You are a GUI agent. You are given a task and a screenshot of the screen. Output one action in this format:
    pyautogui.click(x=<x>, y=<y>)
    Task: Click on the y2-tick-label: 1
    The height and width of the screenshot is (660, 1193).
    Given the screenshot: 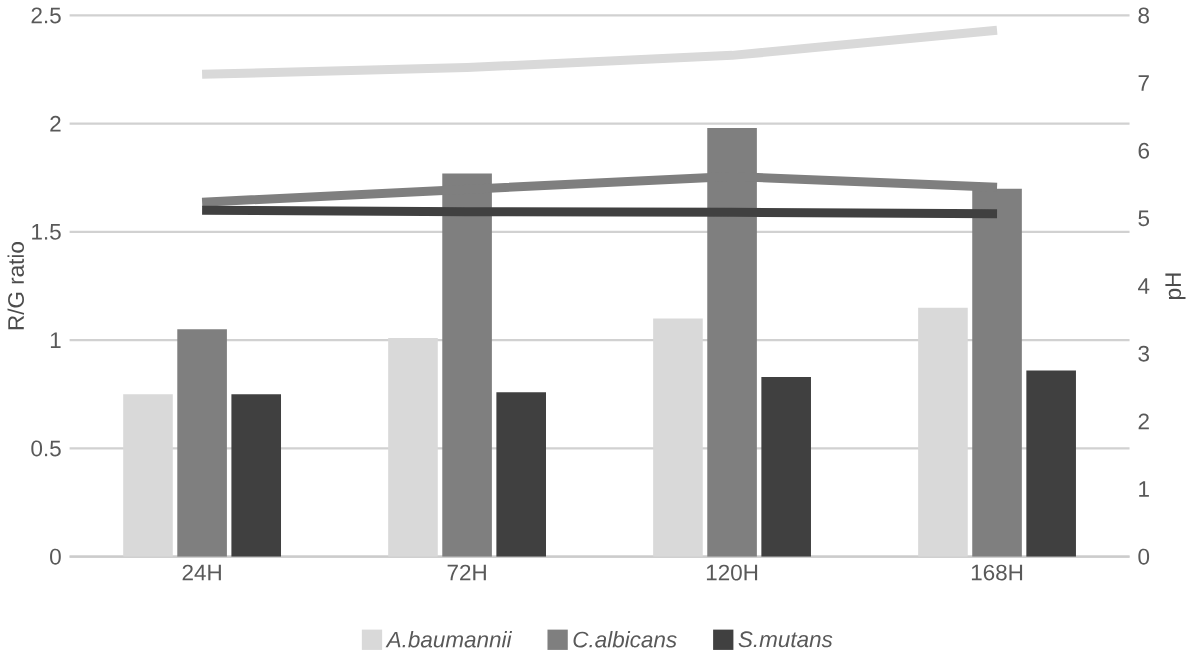 What is the action you would take?
    pyautogui.click(x=1144, y=489)
    